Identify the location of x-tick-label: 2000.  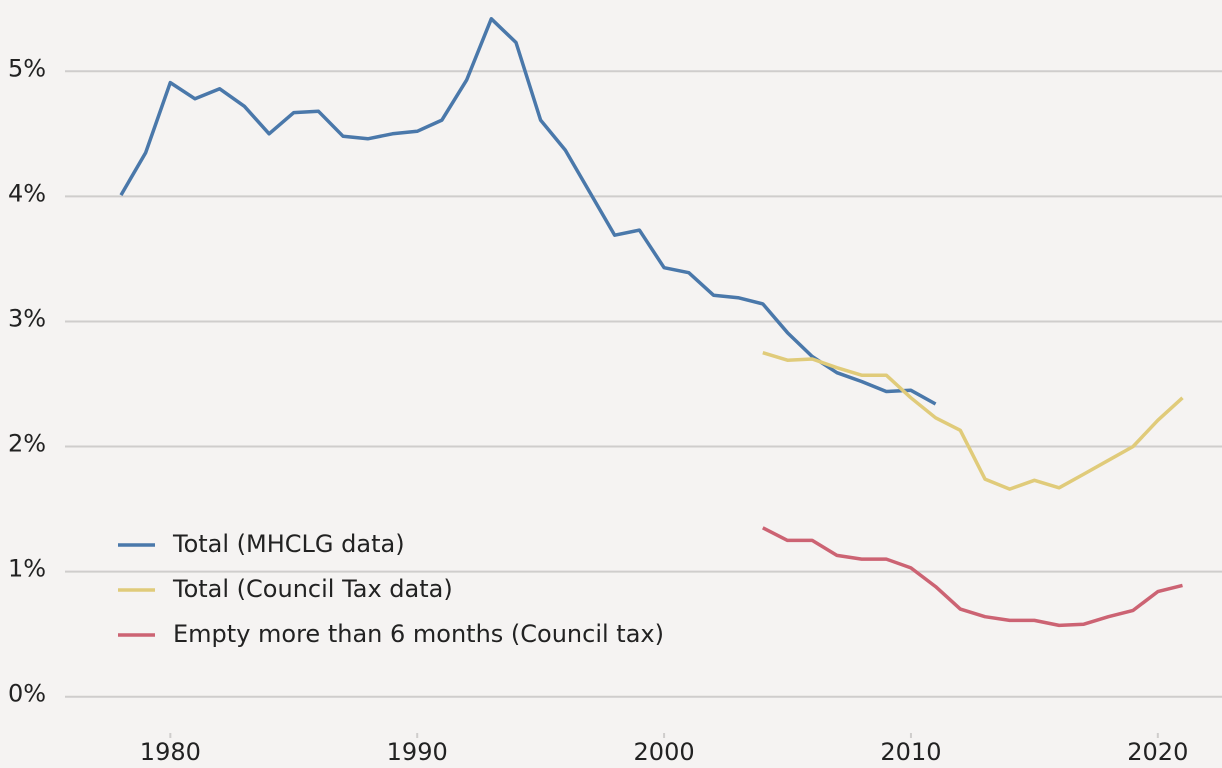
(664, 752).